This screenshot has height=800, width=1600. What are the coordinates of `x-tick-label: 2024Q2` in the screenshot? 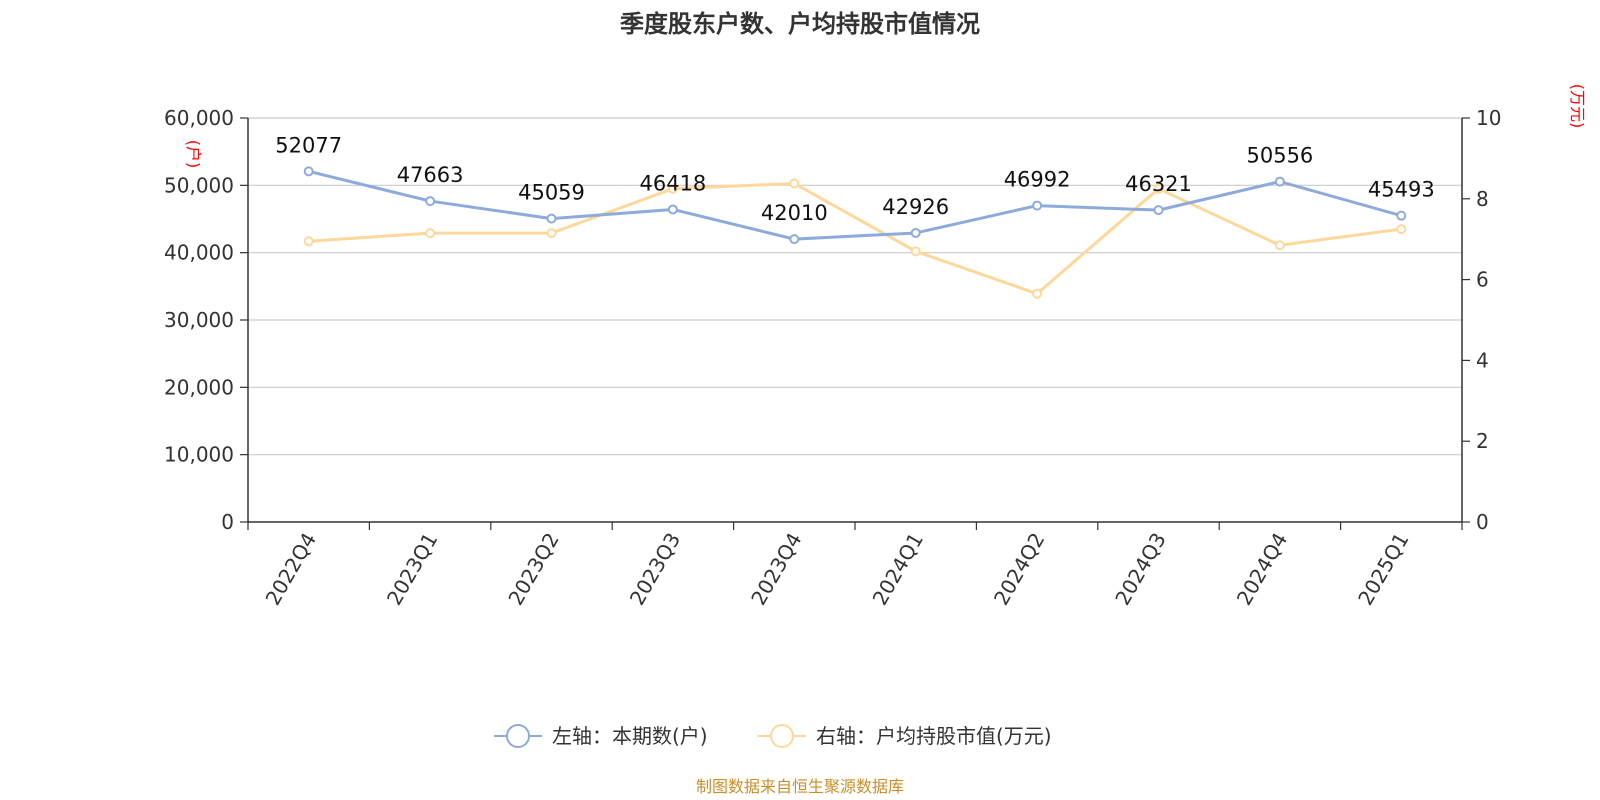 It's located at (1019, 569).